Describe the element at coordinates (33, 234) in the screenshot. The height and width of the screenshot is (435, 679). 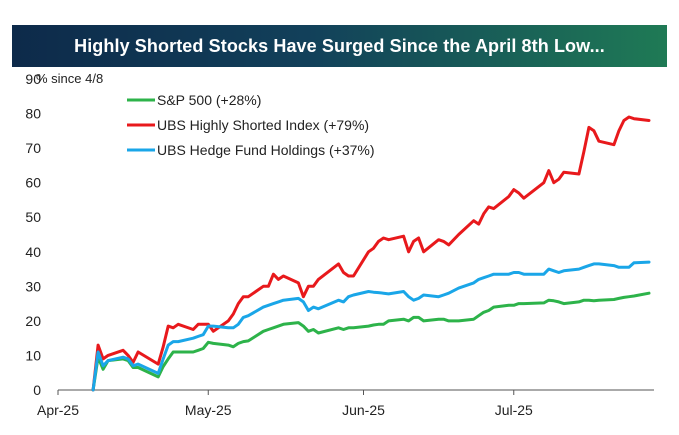
I see `y-axis-ticks: 0 10 20 30 40 50 60 70 80 90` at that location.